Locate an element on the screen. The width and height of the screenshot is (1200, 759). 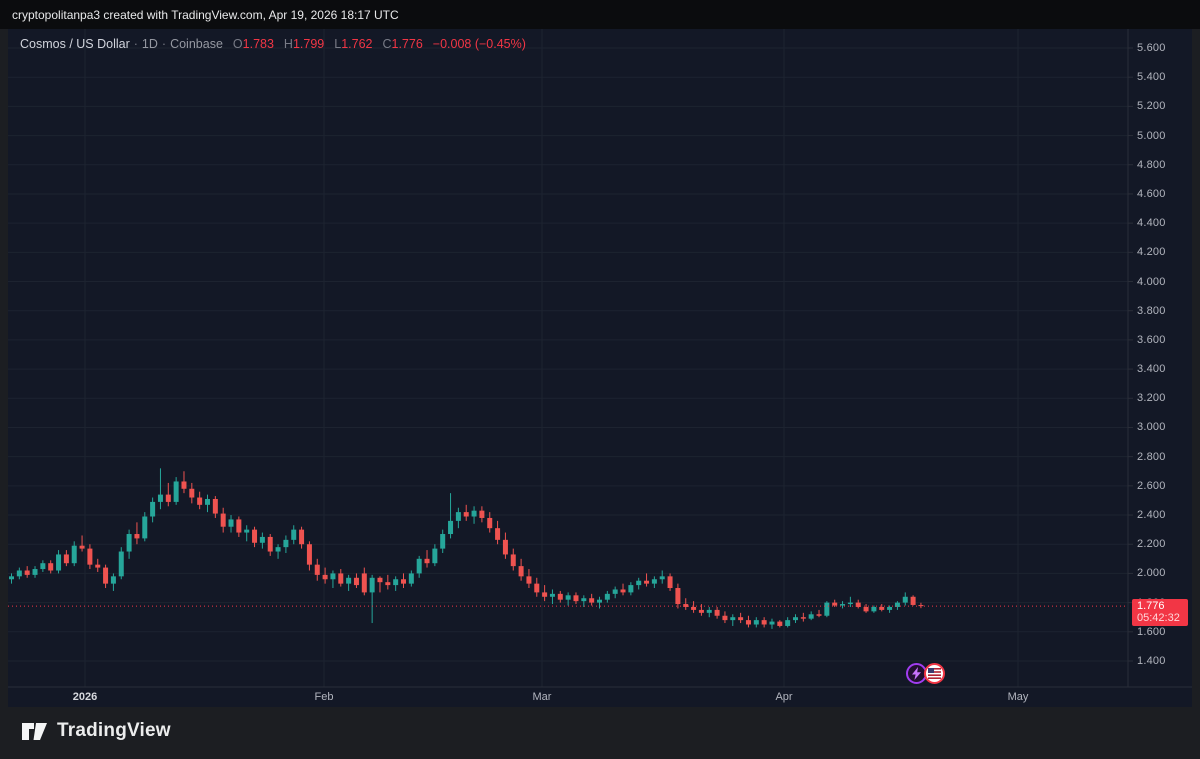
symbol-name: Cosmos / US Dollar is located at coordinates (75, 44).